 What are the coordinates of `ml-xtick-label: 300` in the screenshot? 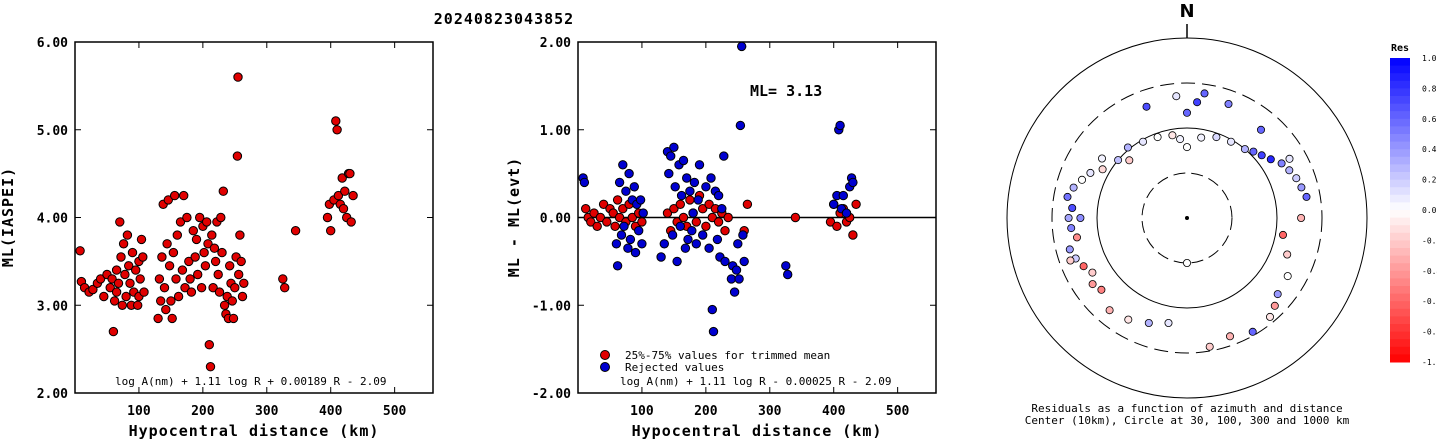 It's located at (267, 411).